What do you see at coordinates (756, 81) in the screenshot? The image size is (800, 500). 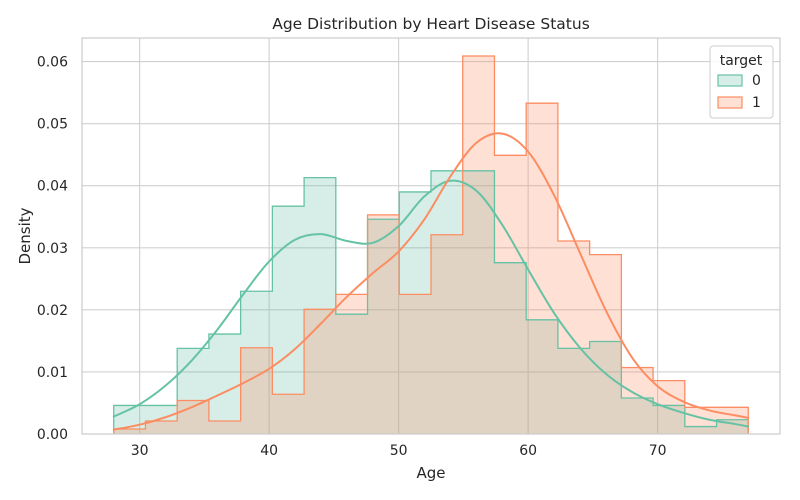 I see `legend-label-0: 0` at bounding box center [756, 81].